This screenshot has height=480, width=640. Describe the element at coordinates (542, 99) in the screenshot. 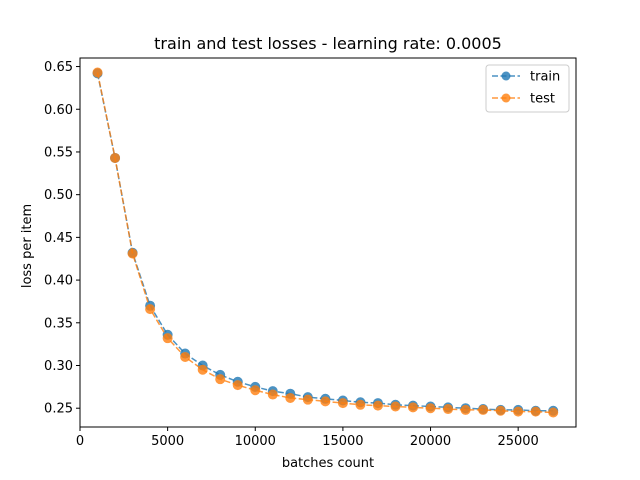

I see `legend-label-test: test` at that location.